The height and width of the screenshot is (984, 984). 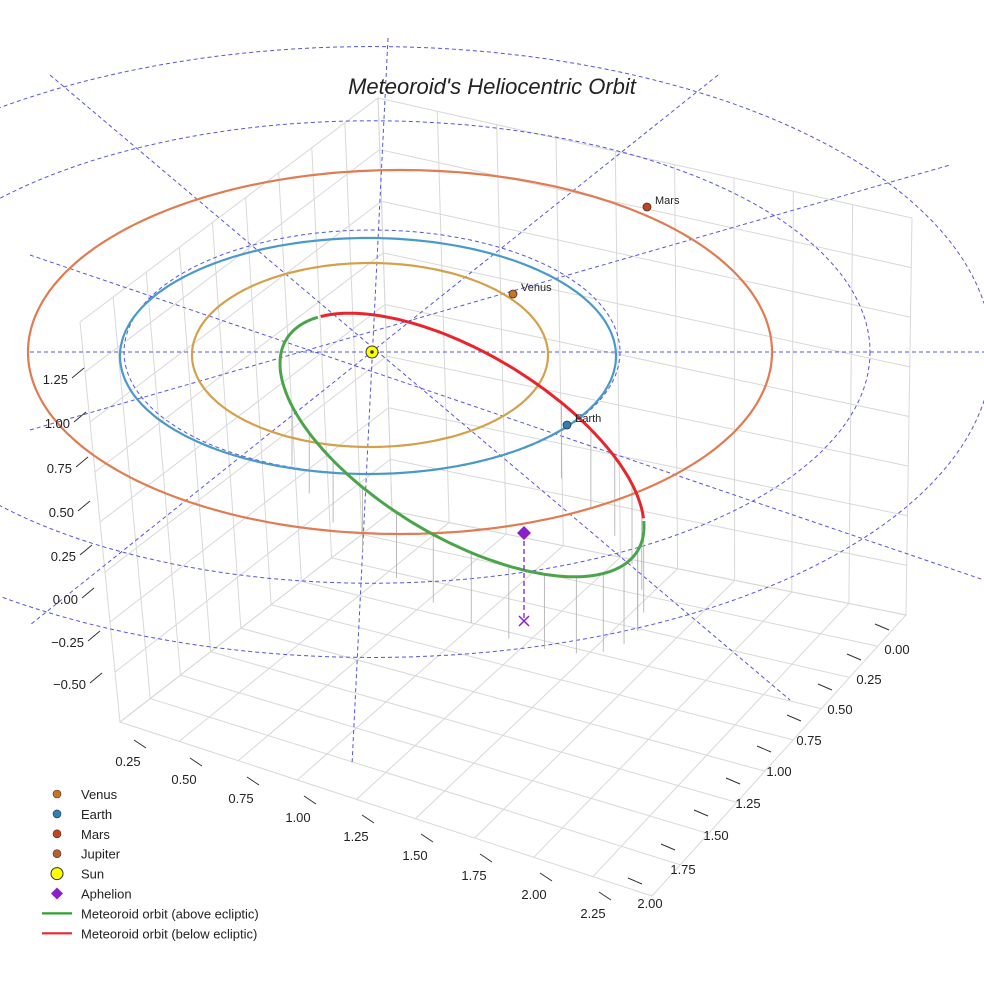 I want to click on z-tick-label: −0.25, so click(x=67, y=642).